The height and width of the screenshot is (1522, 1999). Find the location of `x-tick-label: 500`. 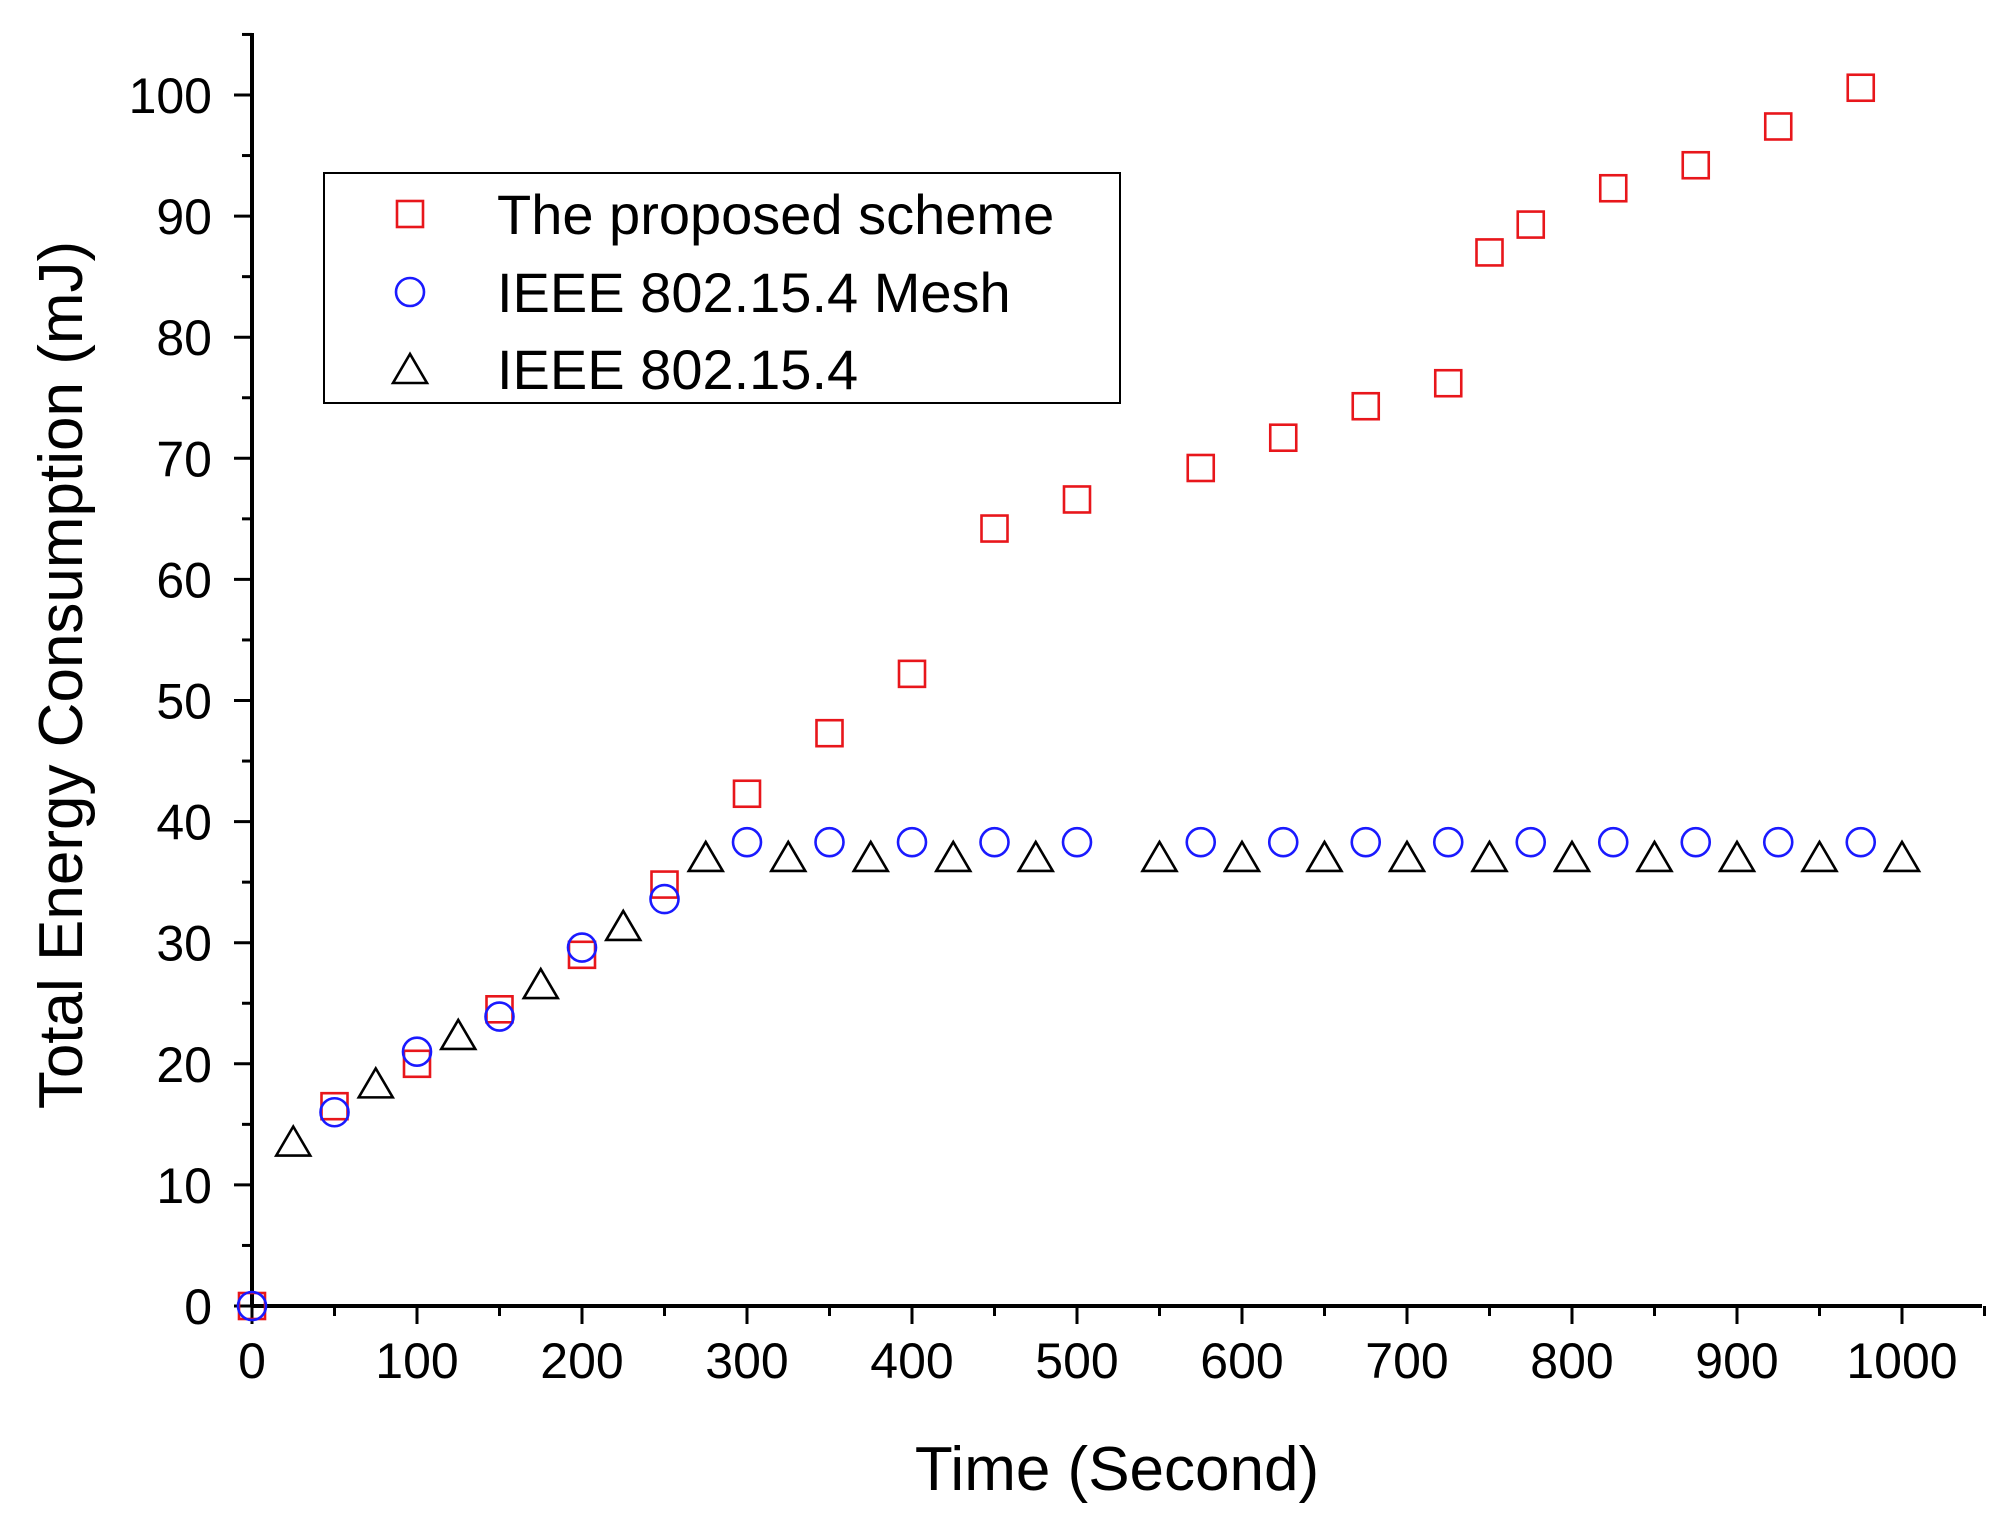

x-tick-label: 500 is located at coordinates (1076, 1361).